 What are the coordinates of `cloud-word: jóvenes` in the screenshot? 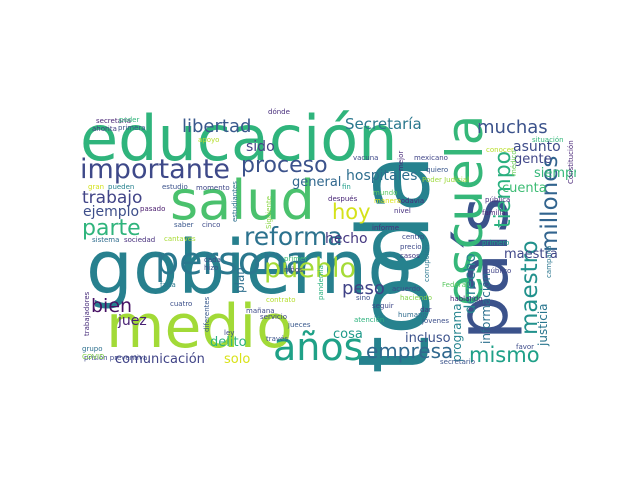 It's located at (436, 321).